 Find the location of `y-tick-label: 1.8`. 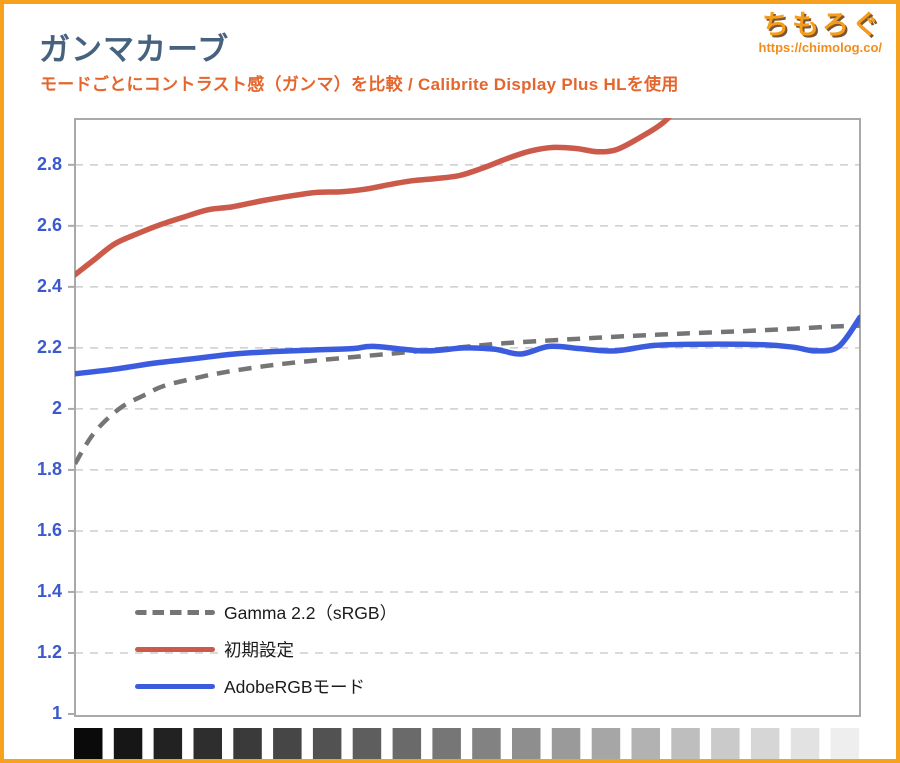

y-tick-label: 1.8 is located at coordinates (49, 468).